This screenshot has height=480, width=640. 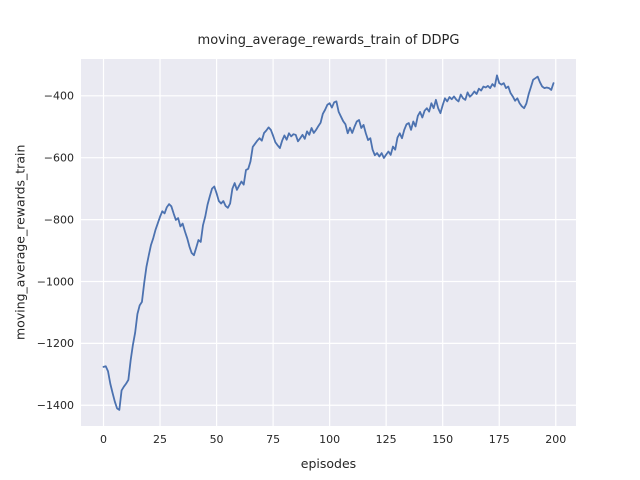 I want to click on y-tick-label: −400, so click(x=59, y=96).